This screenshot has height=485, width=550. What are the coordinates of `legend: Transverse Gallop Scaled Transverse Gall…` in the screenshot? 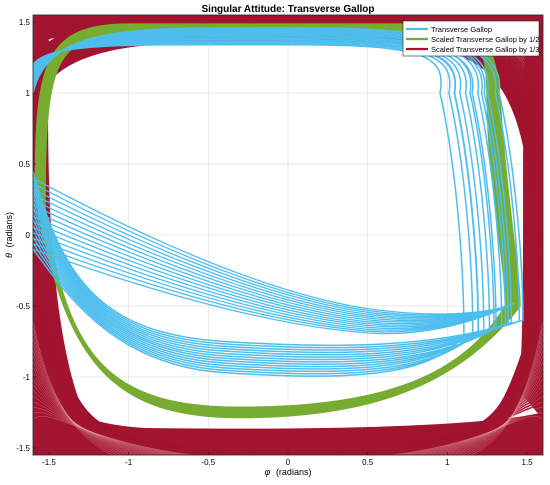 It's located at (470, 38).